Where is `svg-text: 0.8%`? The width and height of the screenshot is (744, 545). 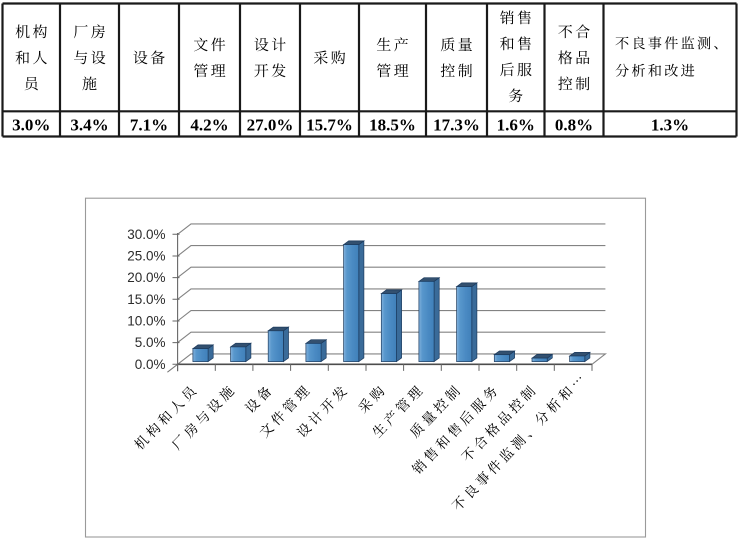
svg-text: 0.8% is located at coordinates (574, 125).